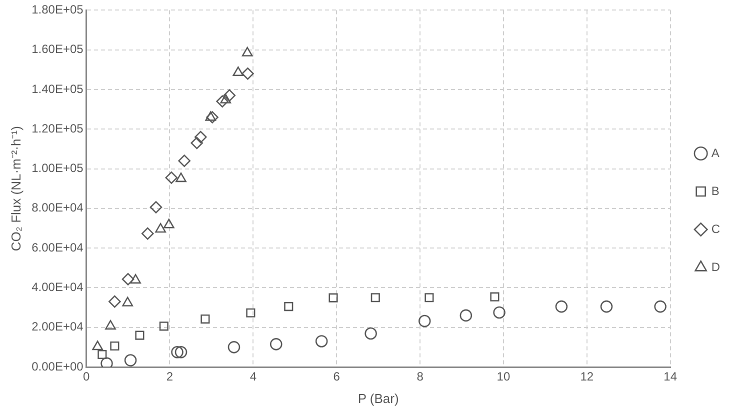 This screenshot has height=411, width=740. What do you see at coordinates (587, 377) in the screenshot?
I see `x-tick-label: 12` at bounding box center [587, 377].